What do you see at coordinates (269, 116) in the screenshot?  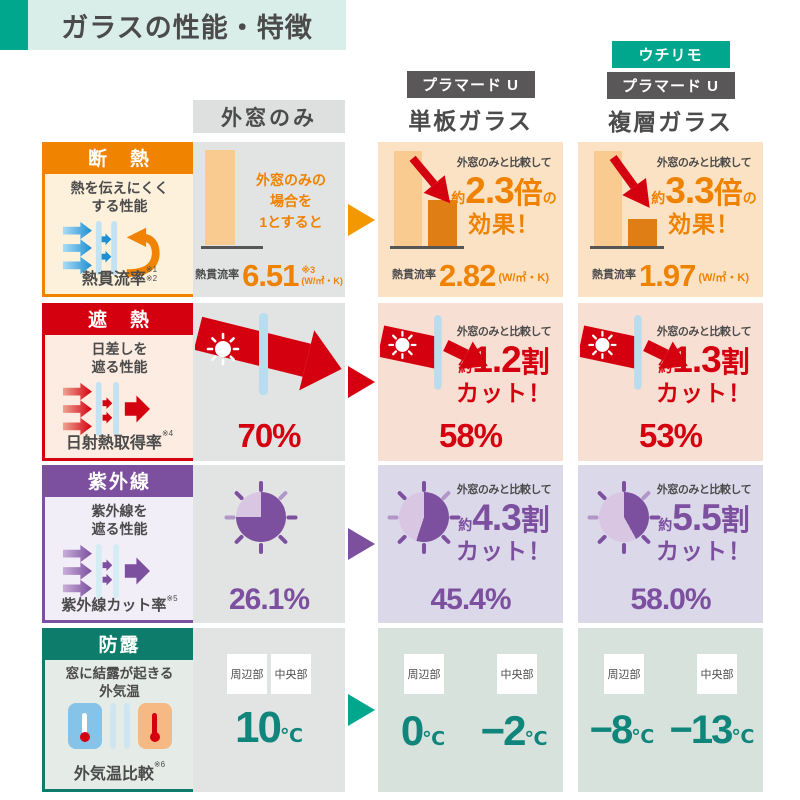 I see `column-header-baseline: 外窓のみ` at bounding box center [269, 116].